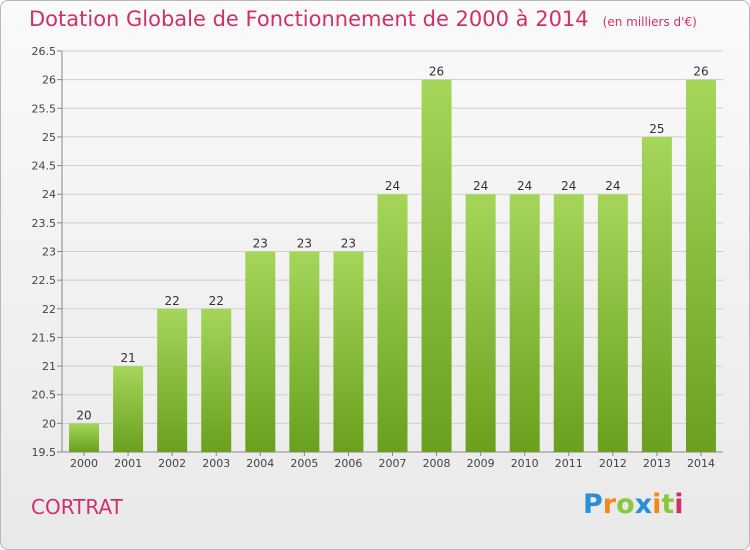 This screenshot has height=550, width=750. Describe the element at coordinates (569, 463) in the screenshot. I see `x-tick-label: 2011` at that location.